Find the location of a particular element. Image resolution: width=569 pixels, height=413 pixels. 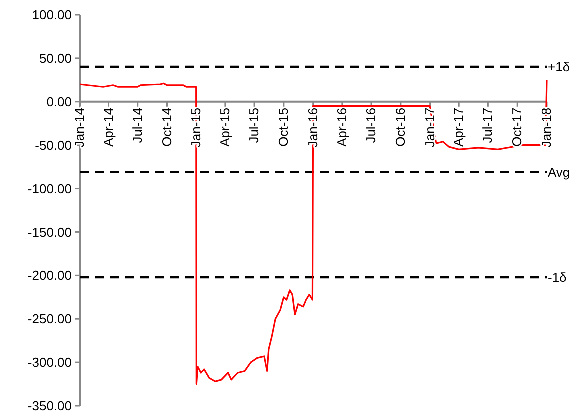

x-tick-label: Oct-15 is located at coordinates (283, 127).